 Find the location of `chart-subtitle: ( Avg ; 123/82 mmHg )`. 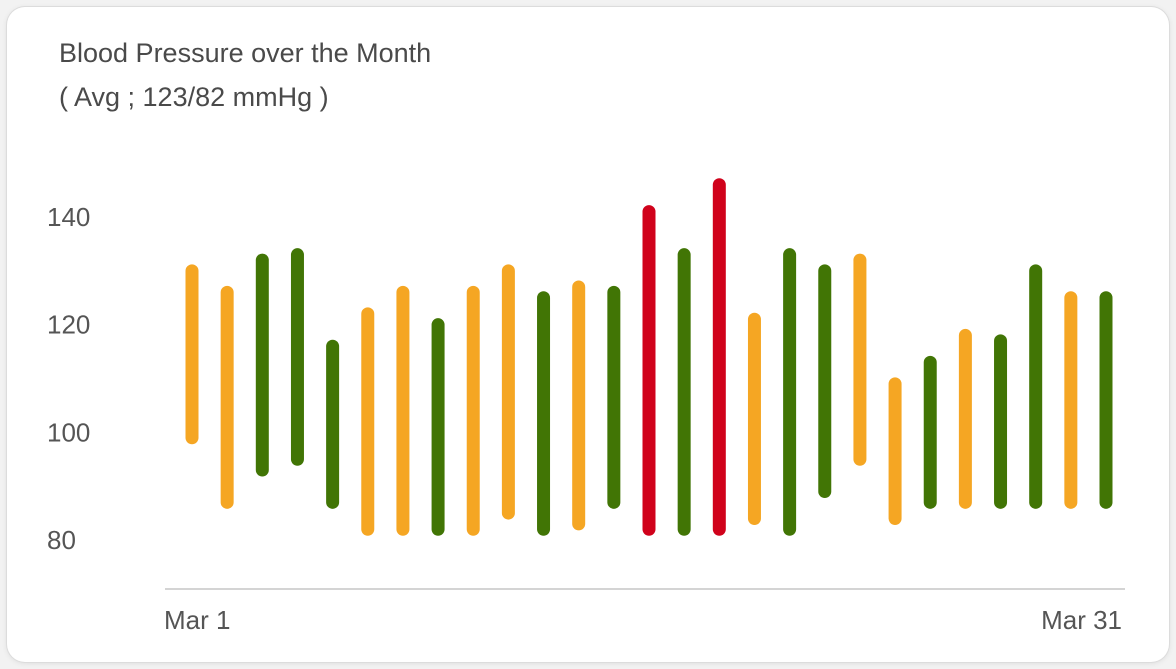

chart-subtitle: ( Avg ; 123/82 mmHg ) is located at coordinates (194, 97).